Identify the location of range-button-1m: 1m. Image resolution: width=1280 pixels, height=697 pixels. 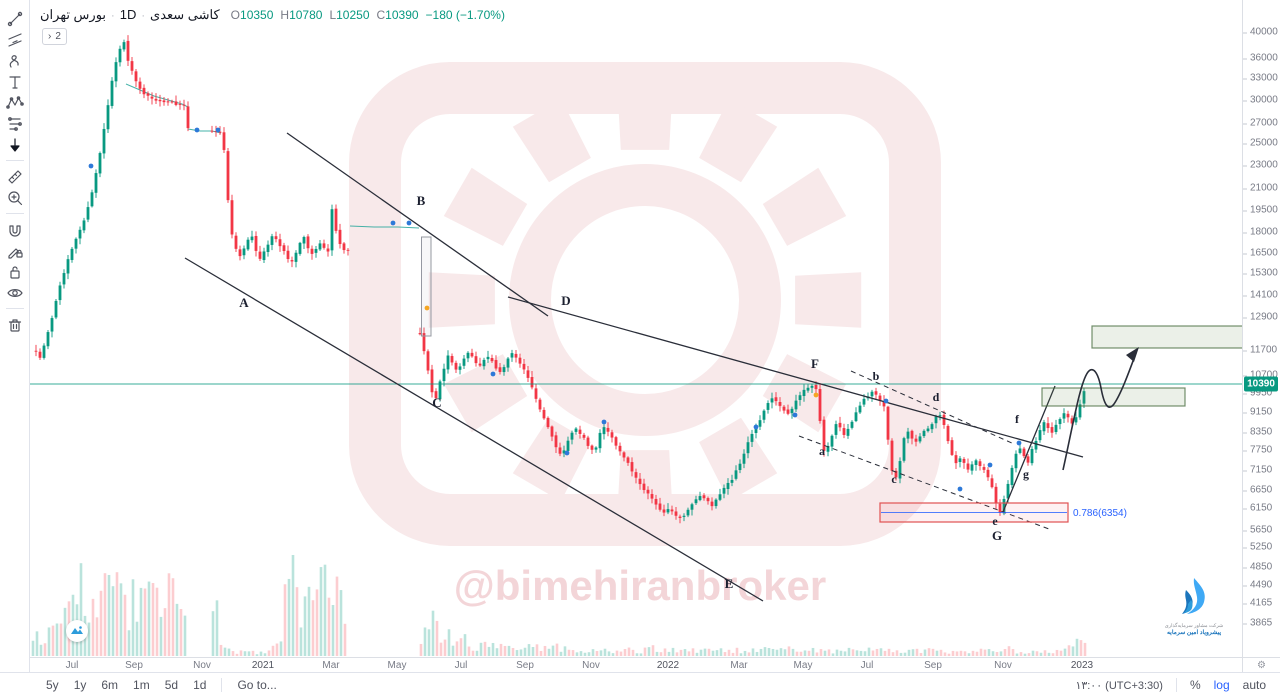
(141, 685).